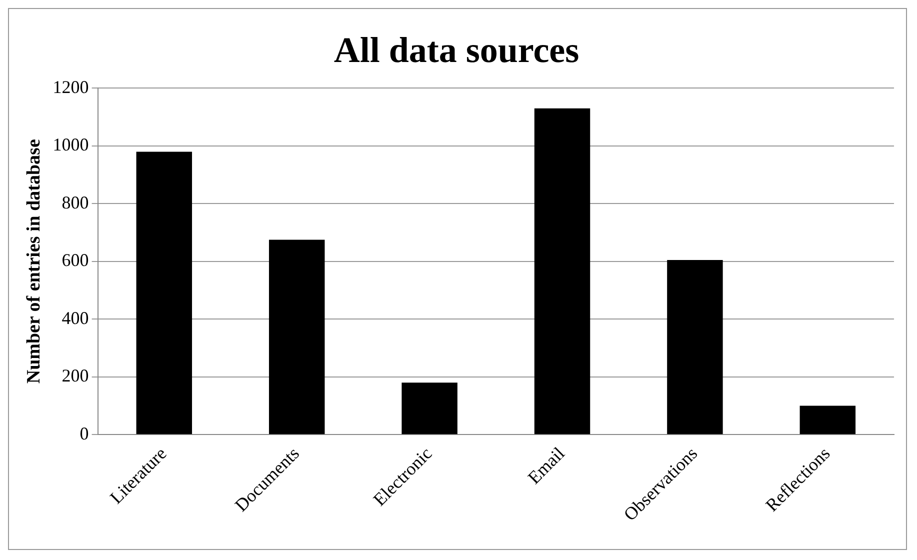  What do you see at coordinates (75, 260) in the screenshot?
I see `y-tick-label: 600` at bounding box center [75, 260].